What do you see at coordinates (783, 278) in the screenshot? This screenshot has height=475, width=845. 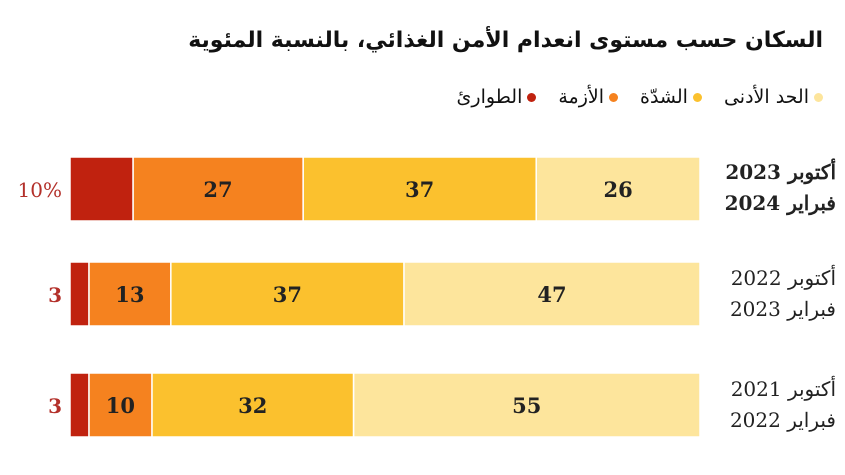 I see `row-label-line: أكتوبر 2022` at bounding box center [783, 278].